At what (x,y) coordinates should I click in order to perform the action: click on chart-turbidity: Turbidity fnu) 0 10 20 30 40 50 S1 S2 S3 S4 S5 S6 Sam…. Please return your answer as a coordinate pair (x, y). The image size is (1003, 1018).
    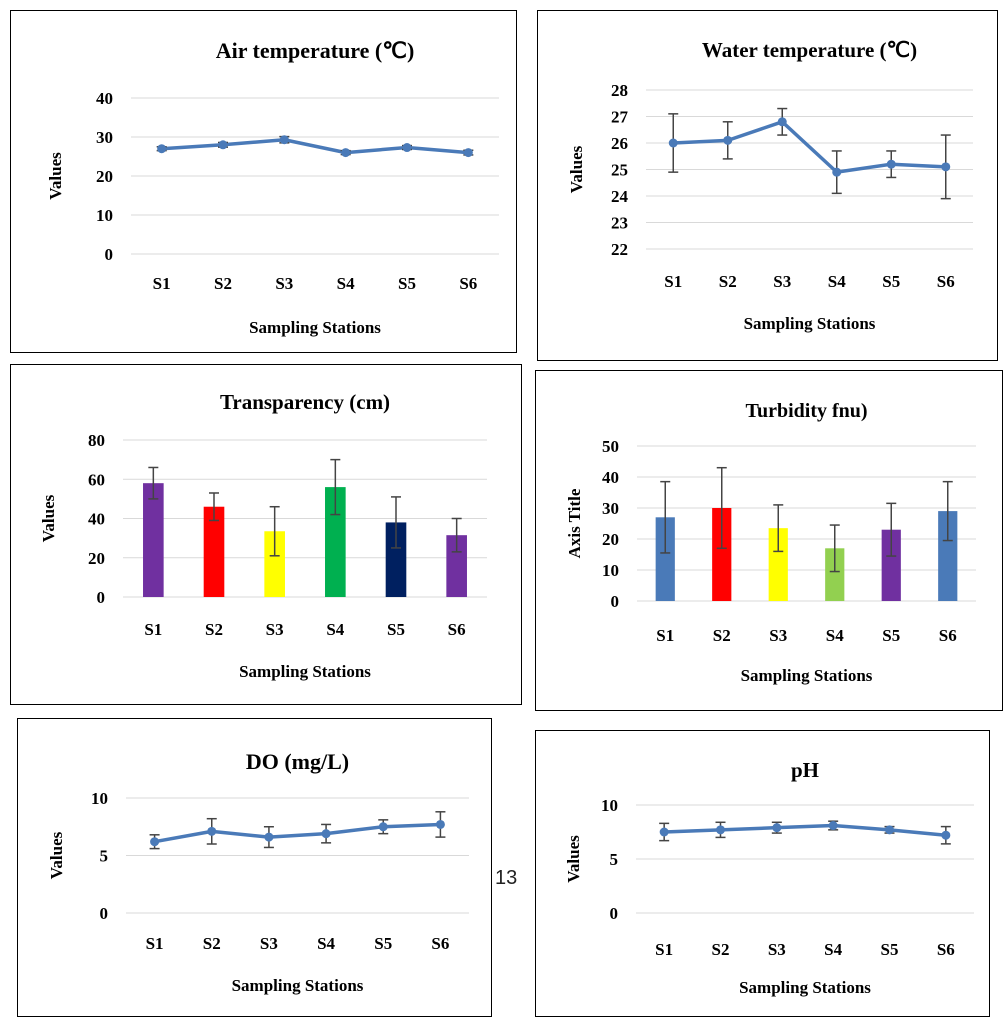
    Looking at the image, I should click on (770, 542).